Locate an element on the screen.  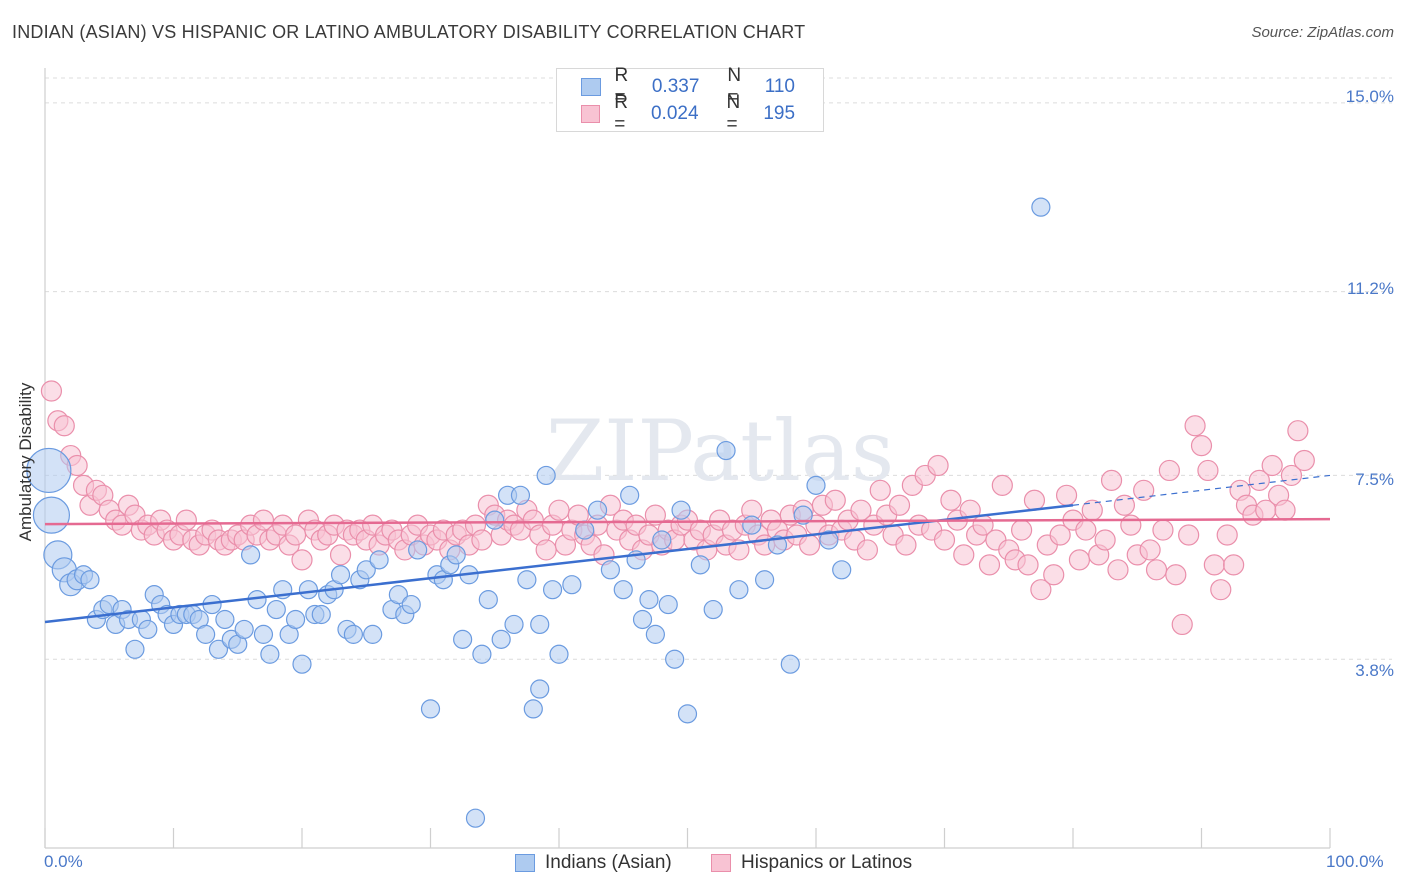
bottom-legend-indian: Indians (Asian) is located at coordinates (593, 863).